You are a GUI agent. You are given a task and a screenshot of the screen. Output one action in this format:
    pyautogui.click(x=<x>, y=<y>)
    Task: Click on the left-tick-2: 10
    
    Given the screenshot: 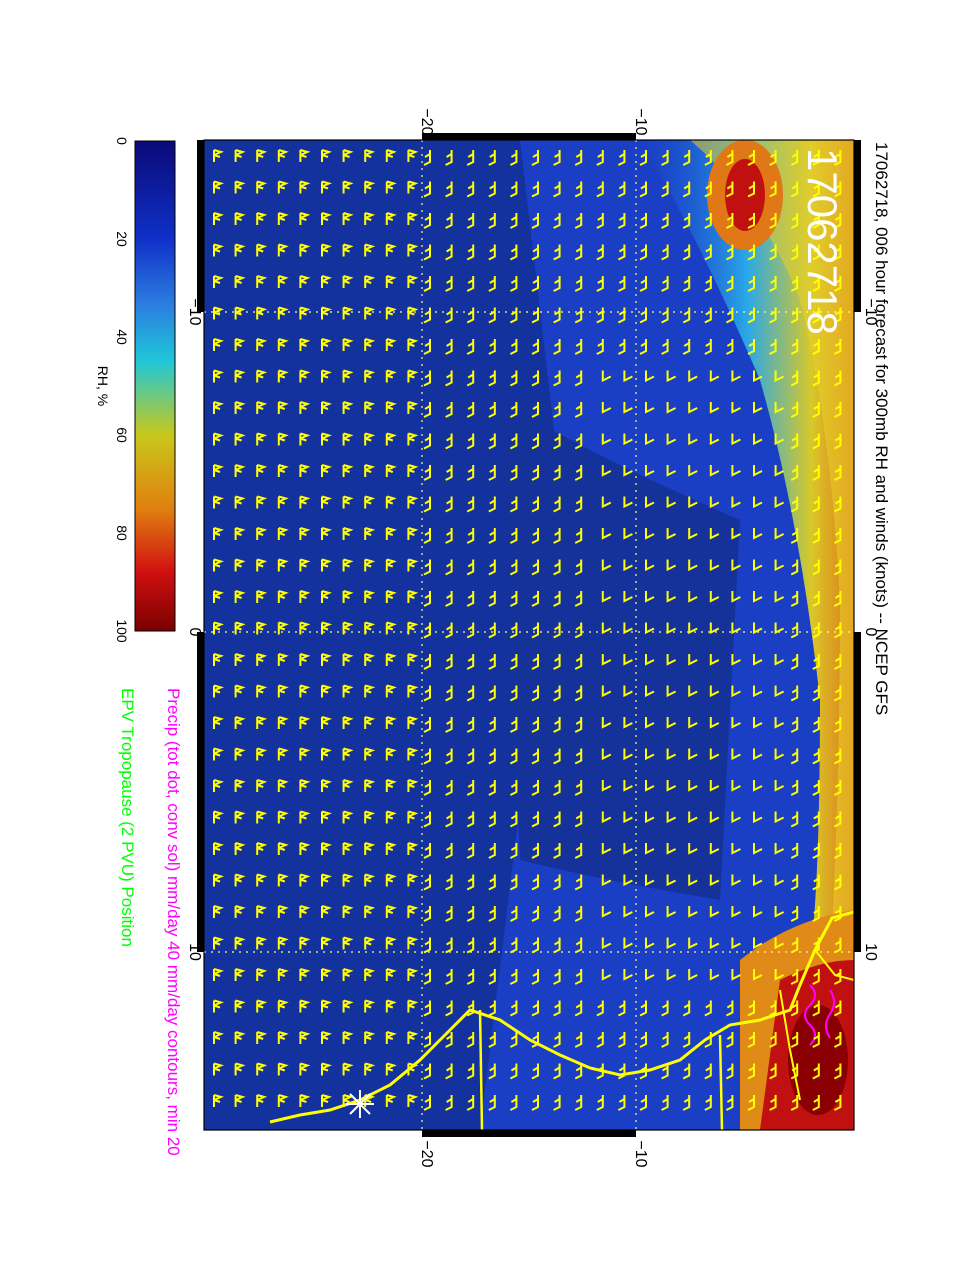 What is the action you would take?
    pyautogui.click(x=194, y=952)
    